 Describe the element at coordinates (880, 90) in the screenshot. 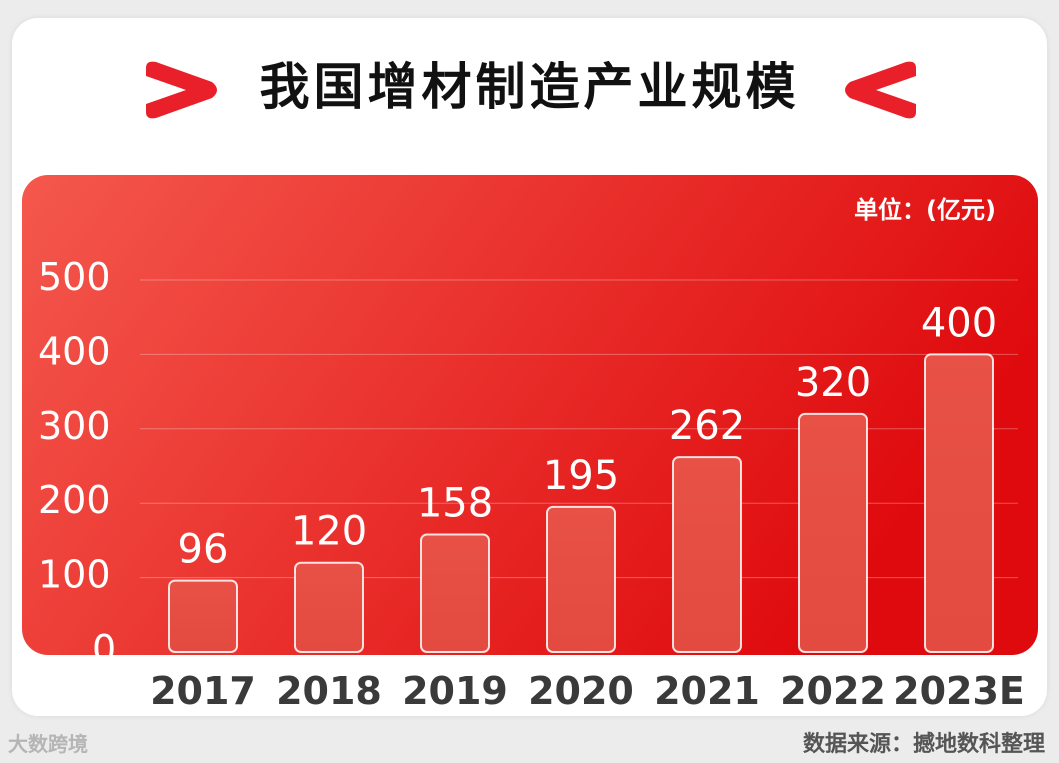

I see `chevron-left-icon` at that location.